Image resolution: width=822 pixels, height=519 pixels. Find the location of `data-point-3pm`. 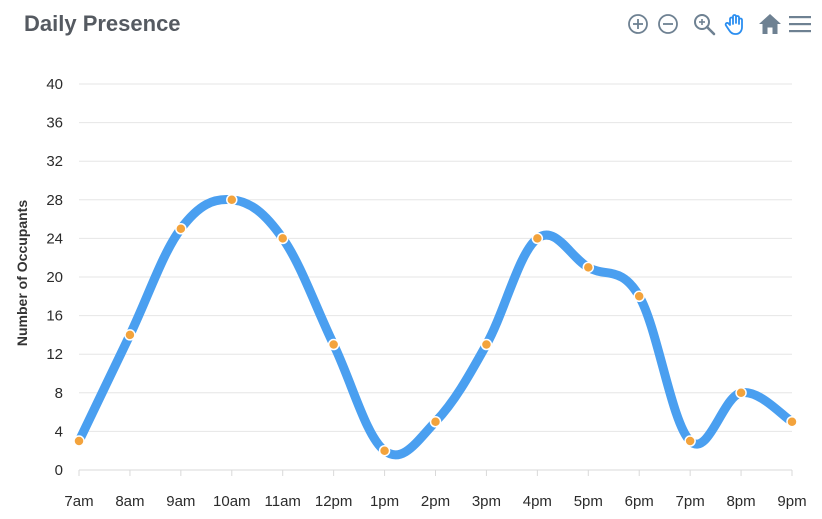

data-point-3pm is located at coordinates (486, 344).